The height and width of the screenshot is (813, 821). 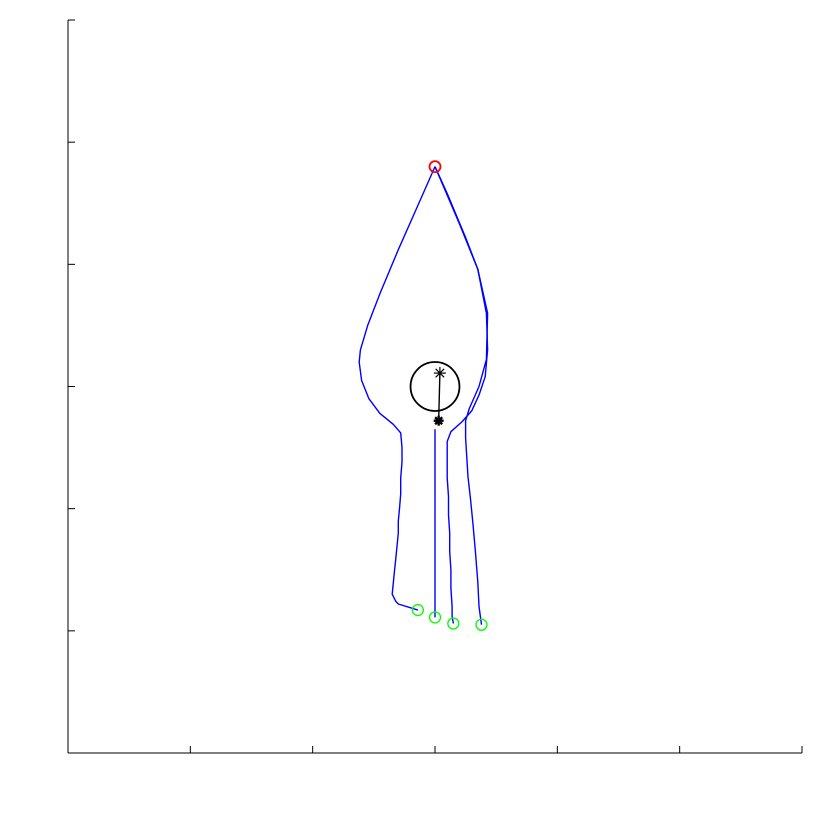 I want to click on trajectory-paths, so click(x=423, y=395).